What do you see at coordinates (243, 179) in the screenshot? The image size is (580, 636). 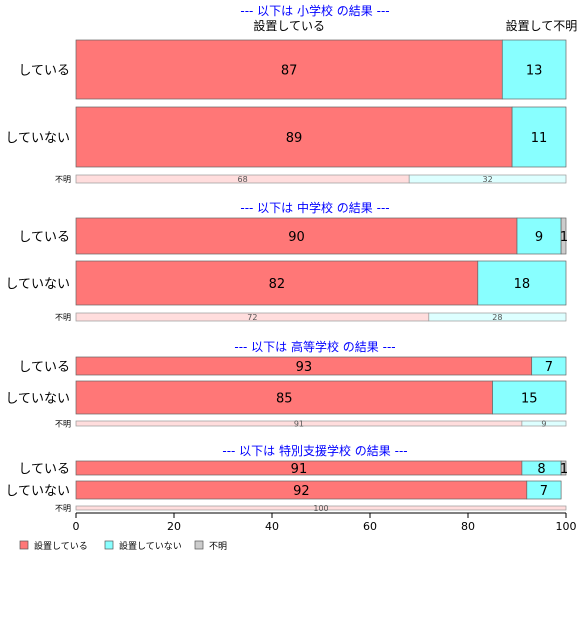 I see `data-label: 68` at bounding box center [243, 179].